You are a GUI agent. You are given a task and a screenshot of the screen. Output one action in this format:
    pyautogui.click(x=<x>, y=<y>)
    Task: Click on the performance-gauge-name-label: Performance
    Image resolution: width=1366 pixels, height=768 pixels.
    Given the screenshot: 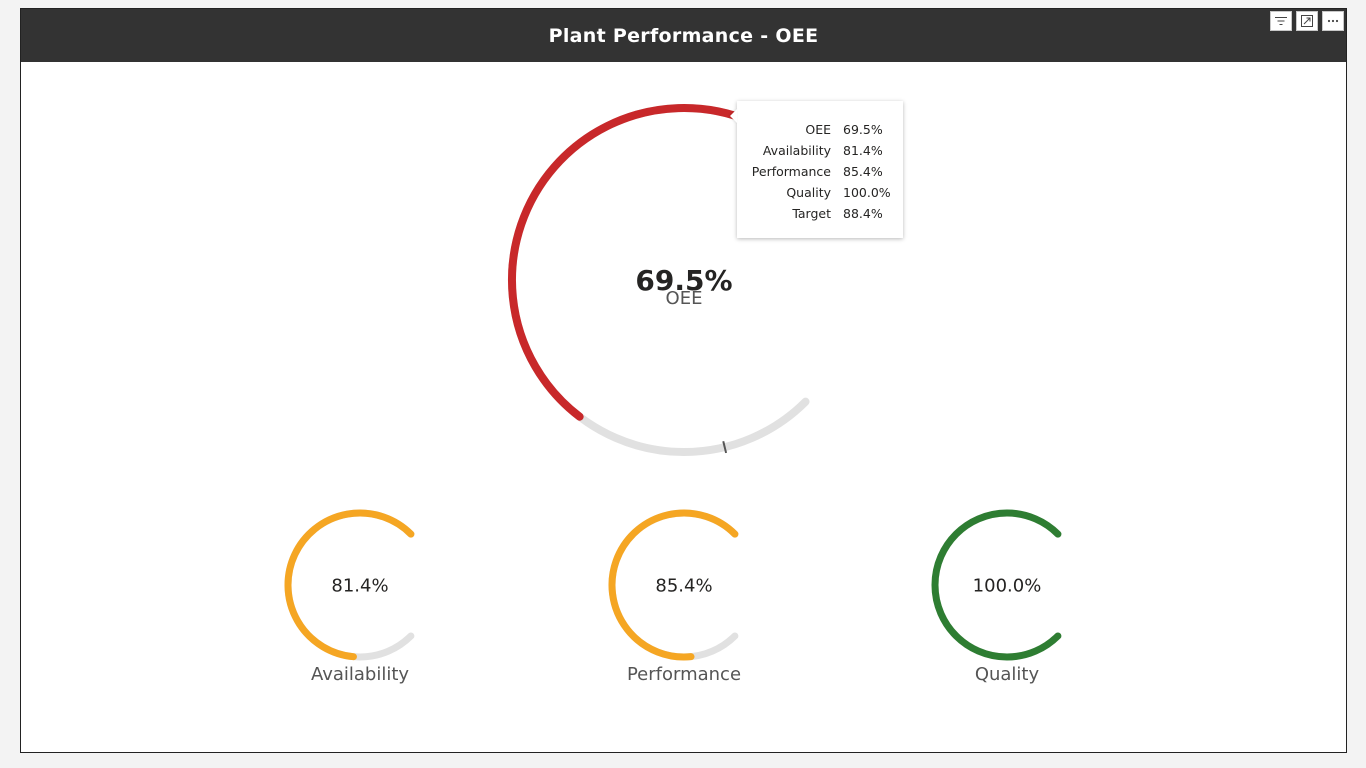 What is the action you would take?
    pyautogui.click(x=684, y=674)
    